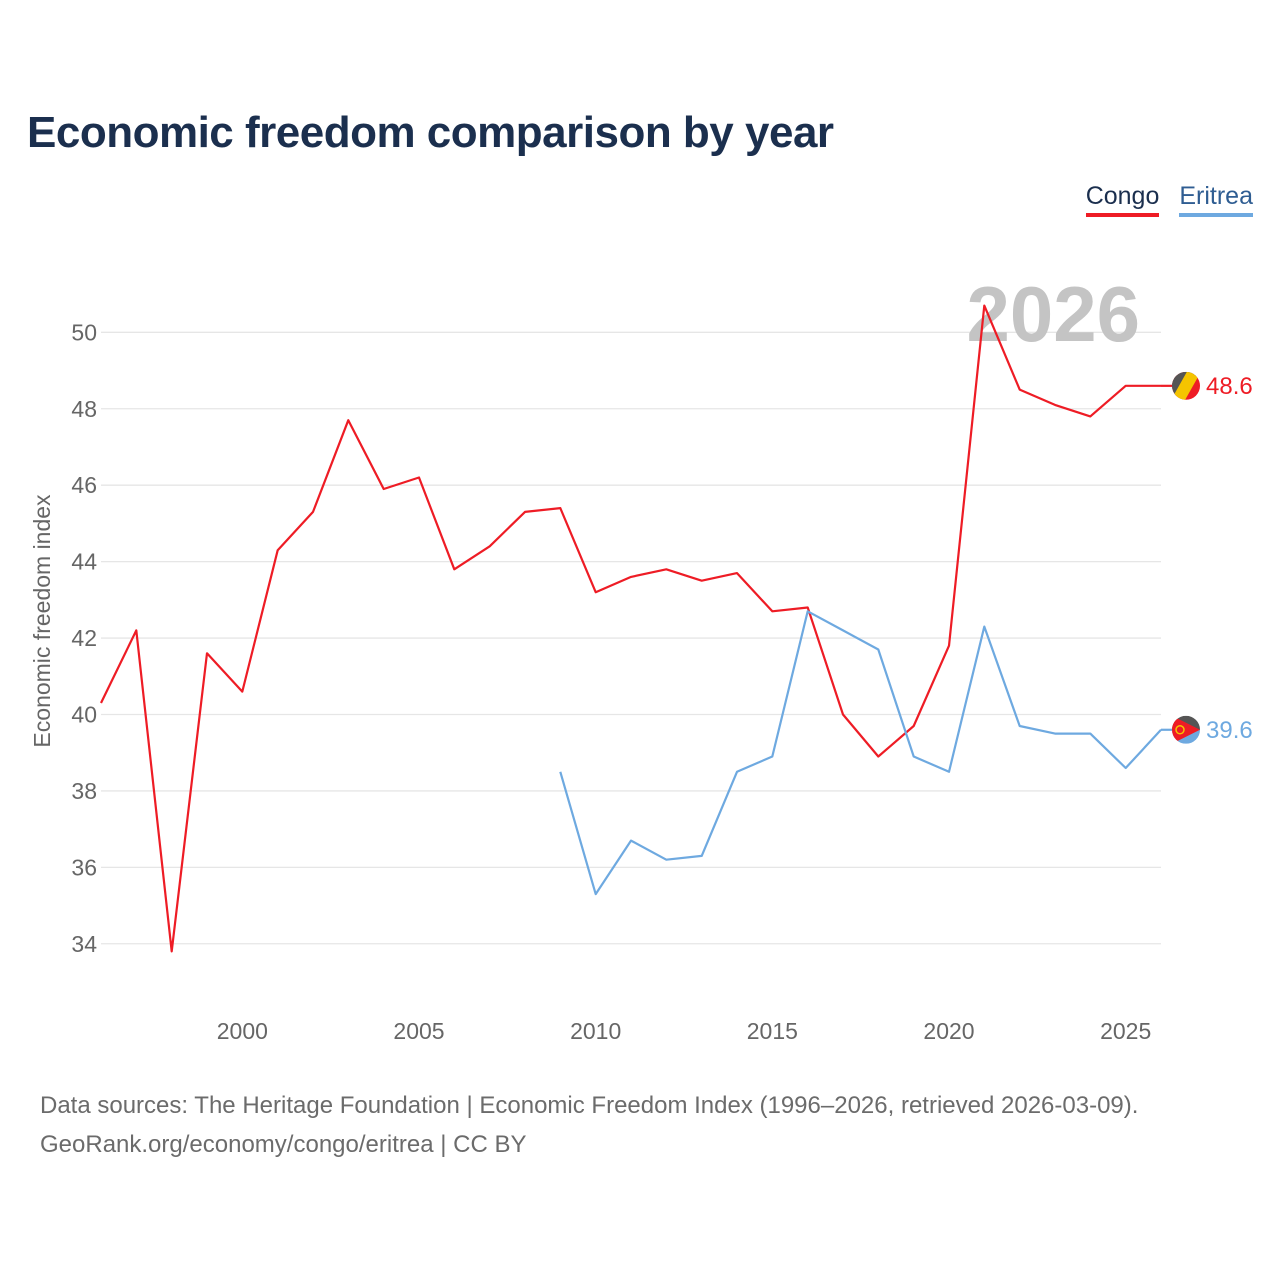  I want to click on series-line-eritrea, so click(860, 753).